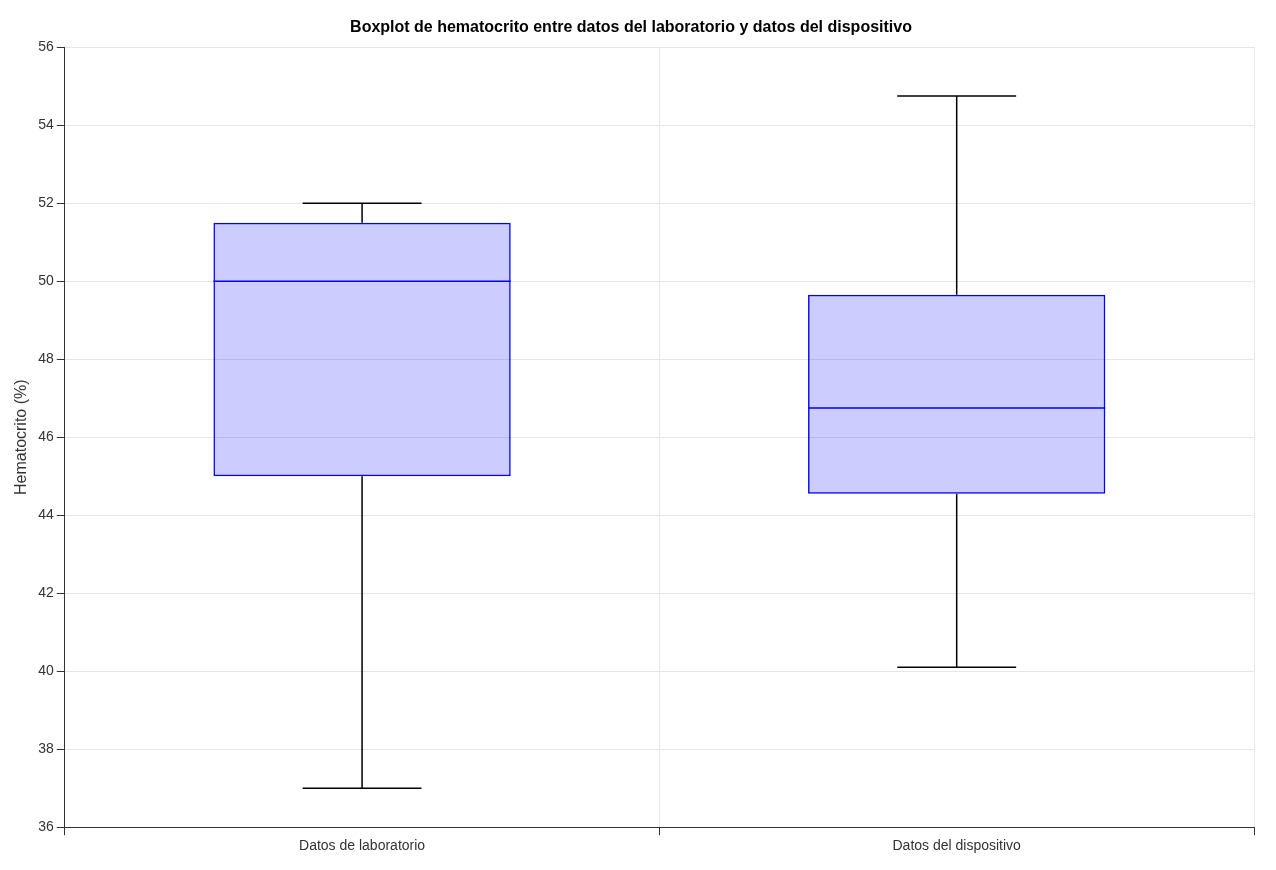 Image resolution: width=1276 pixels, height=870 pixels. Describe the element at coordinates (46, 436) in the screenshot. I see `y-tick-label: 46` at that location.